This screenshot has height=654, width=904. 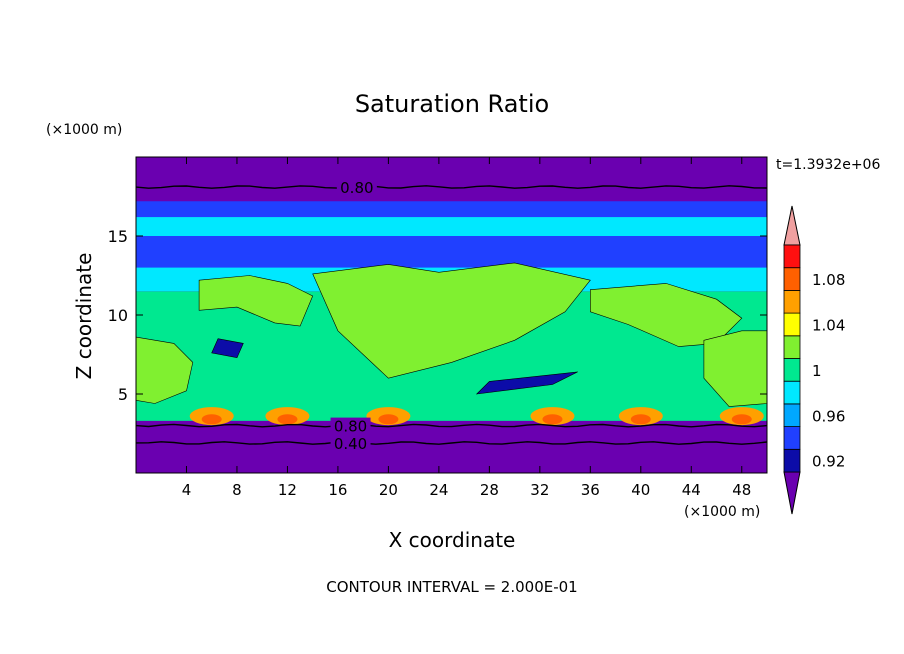 I want to click on contour-label-2: 0.80, so click(x=350, y=427).